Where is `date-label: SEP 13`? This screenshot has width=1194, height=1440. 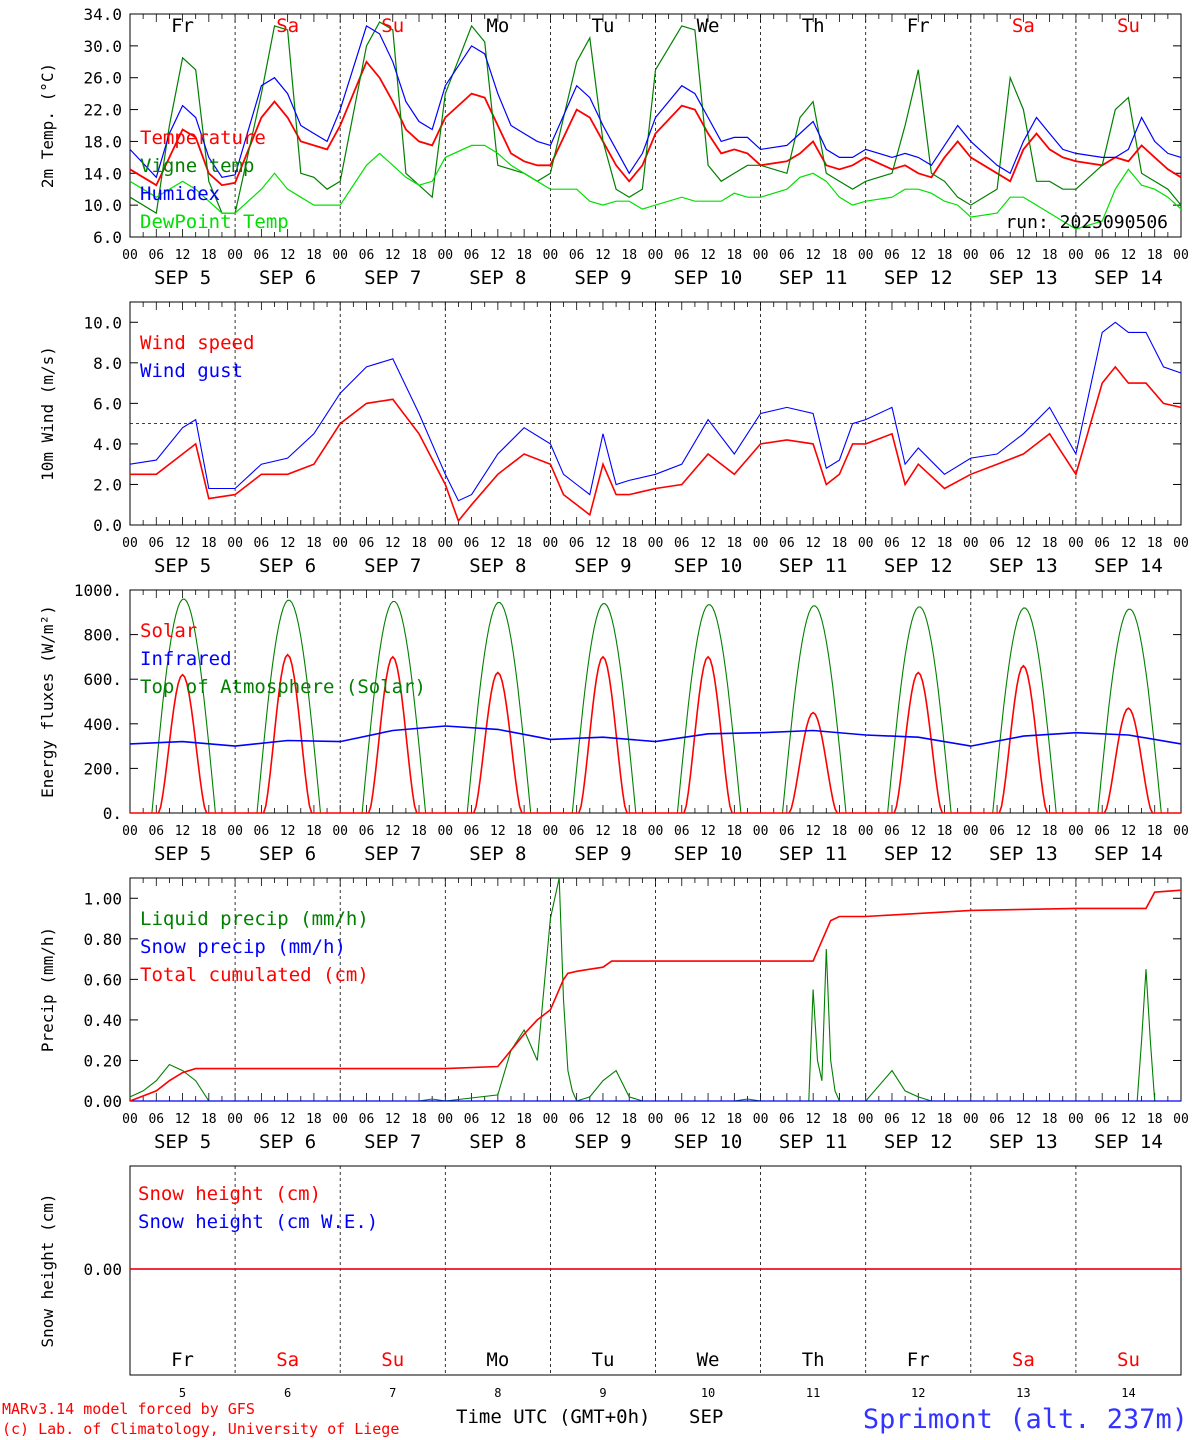
date-label: SEP 13 is located at coordinates (1023, 1142).